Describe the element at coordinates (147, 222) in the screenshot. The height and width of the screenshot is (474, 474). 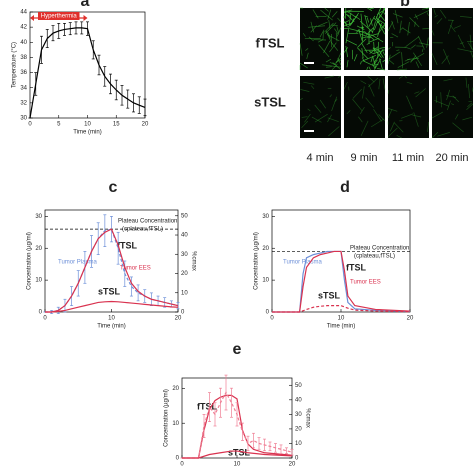
I see `annotation: Plateau Concentration` at that location.